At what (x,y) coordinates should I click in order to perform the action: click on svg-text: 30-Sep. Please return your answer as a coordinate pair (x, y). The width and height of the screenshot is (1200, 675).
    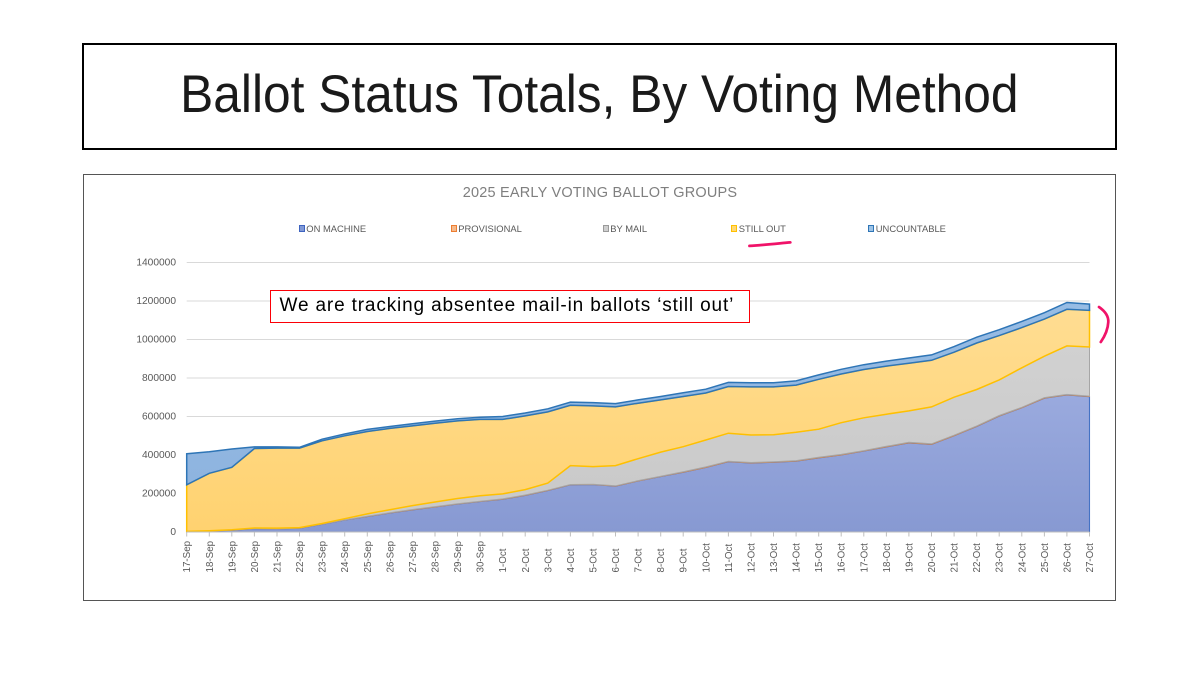
    Looking at the image, I should click on (481, 556).